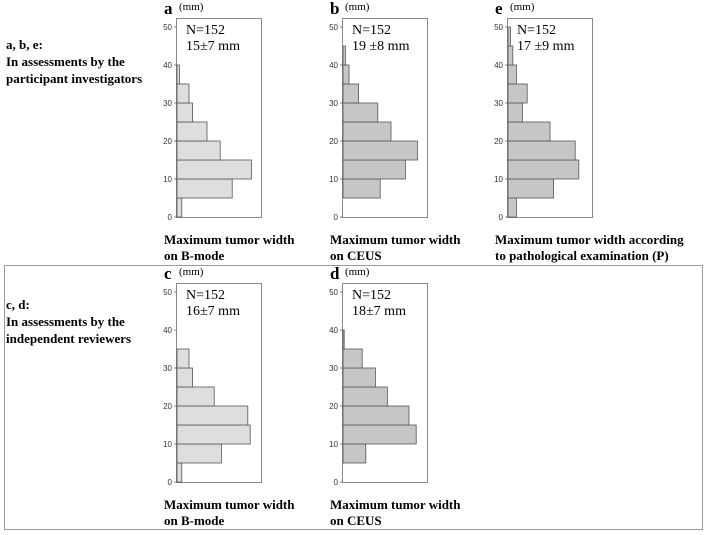 This screenshot has width=708, height=535. I want to click on panel-c-unit: (mm), so click(191, 272).